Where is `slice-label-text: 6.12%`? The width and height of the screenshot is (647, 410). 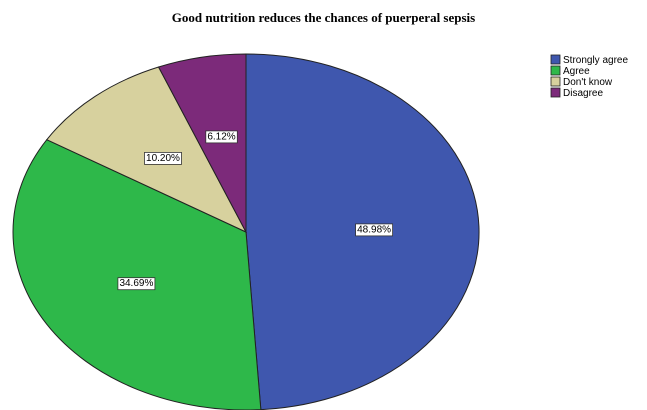 slice-label-text: 6.12% is located at coordinates (221, 136).